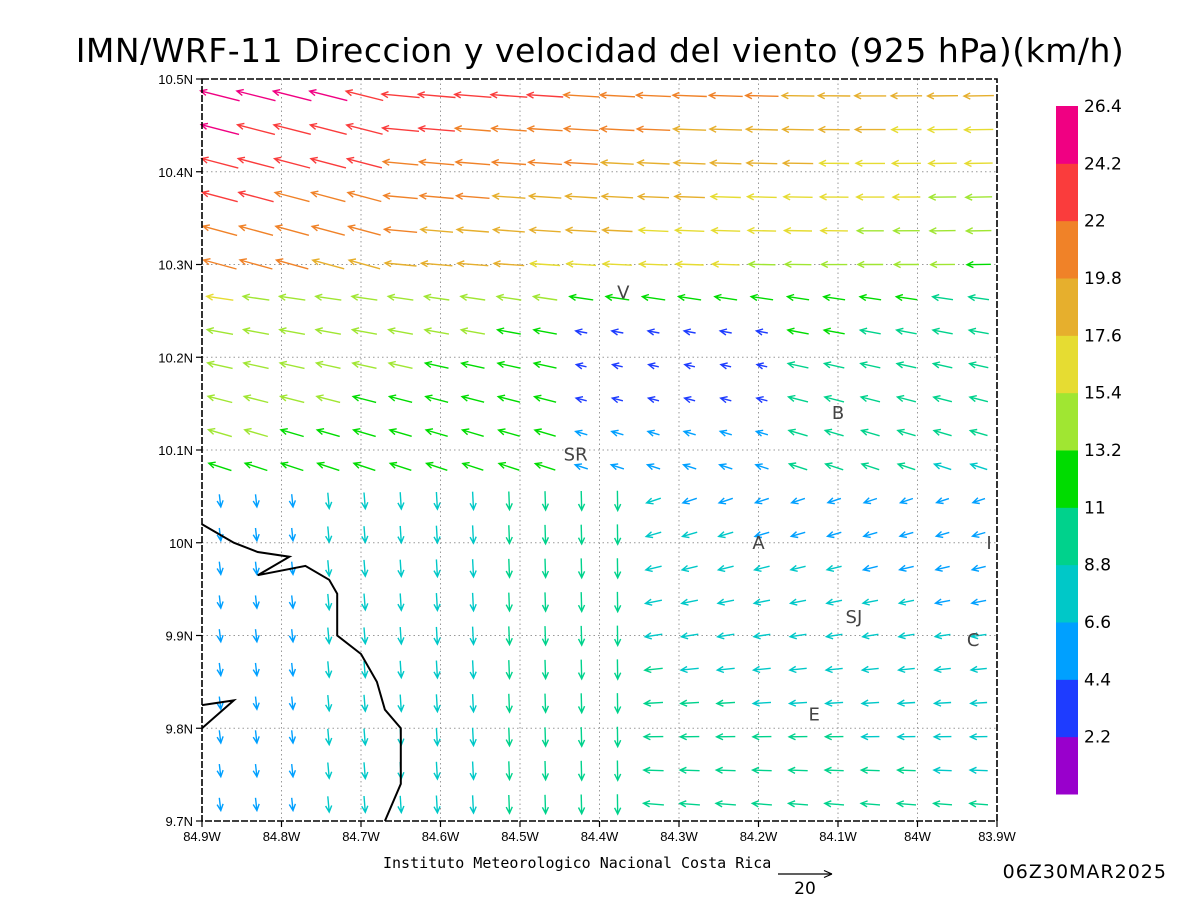 The image size is (1200, 900). Describe the element at coordinates (175, 79) in the screenshot. I see `y-tick-label: 10.5N` at that location.